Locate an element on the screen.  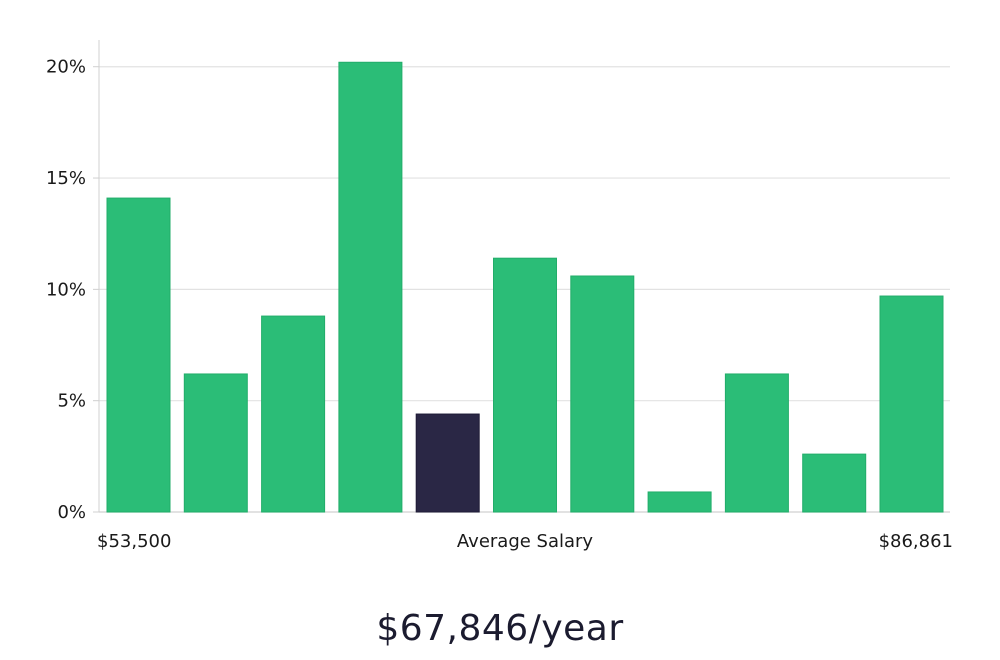
y-tick-labels: 0% 5% 10% 15% 20% is located at coordinates (66, 290).